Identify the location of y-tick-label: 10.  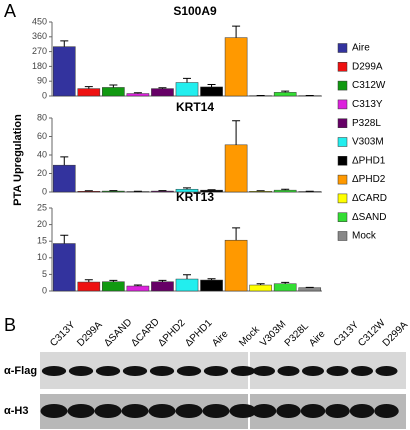
(42, 257).